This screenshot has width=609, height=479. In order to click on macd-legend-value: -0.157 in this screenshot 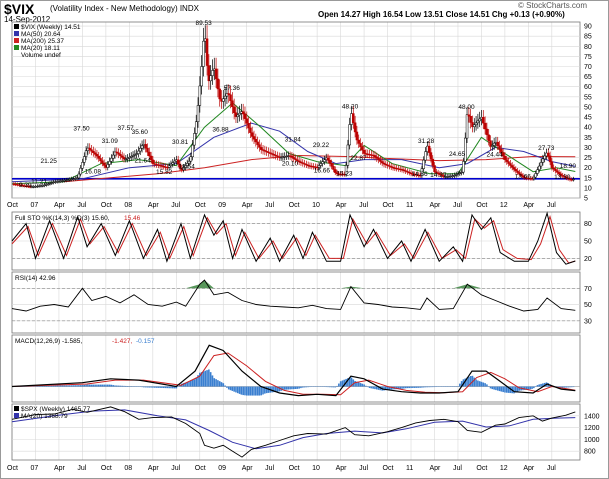, I will do `click(145, 341)`.